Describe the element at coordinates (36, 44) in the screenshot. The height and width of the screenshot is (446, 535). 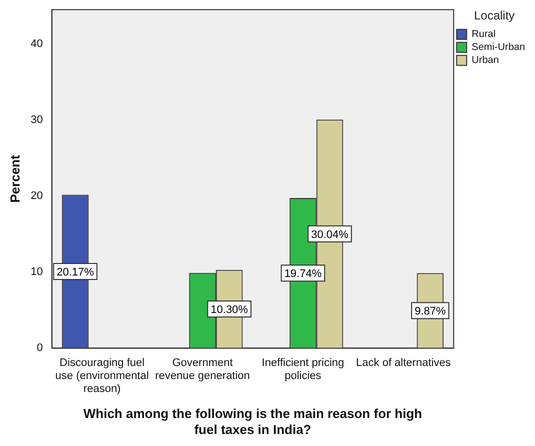
I see `y-tick-label: 40` at that location.